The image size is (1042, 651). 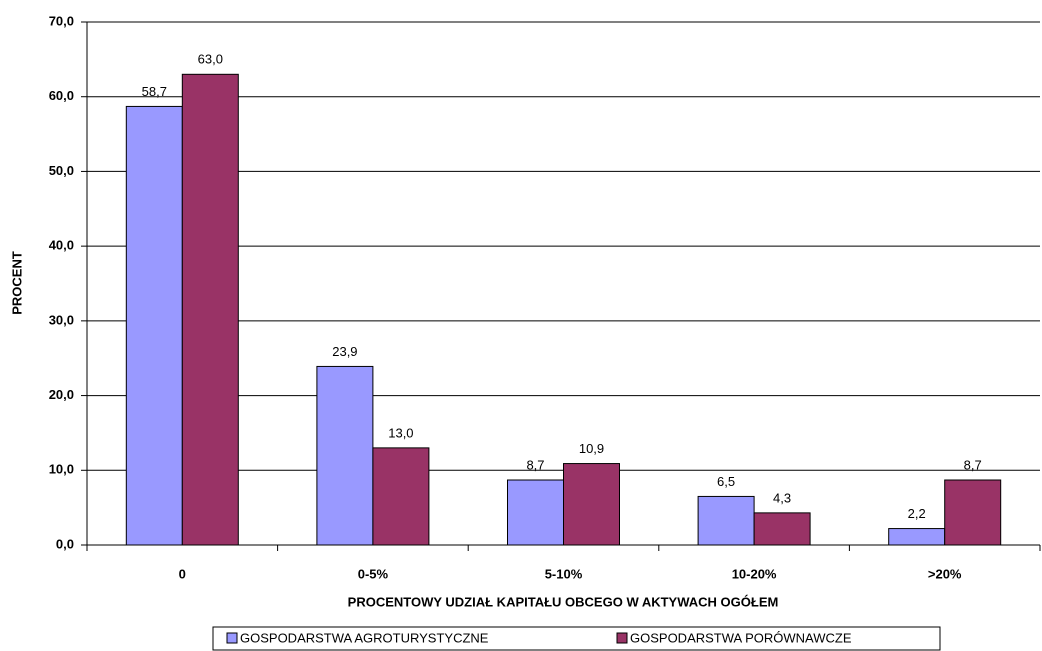 I want to click on x-tick-label: 0-5%, so click(x=373, y=573).